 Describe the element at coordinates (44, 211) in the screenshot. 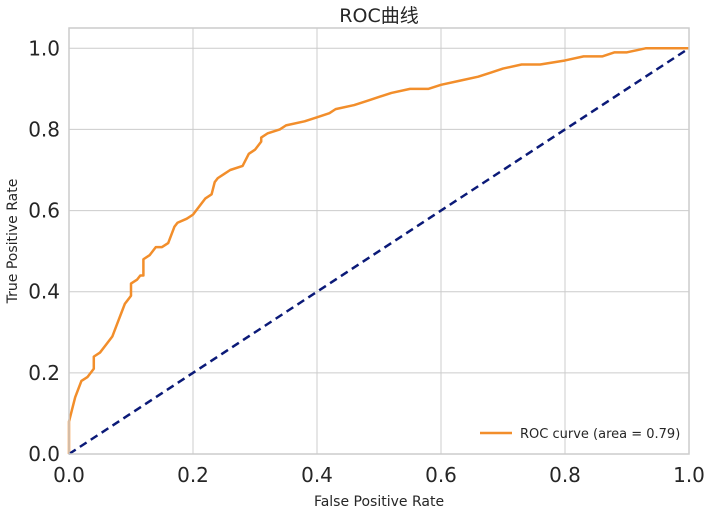

I see `y-tick-label-3: 0.6` at that location.